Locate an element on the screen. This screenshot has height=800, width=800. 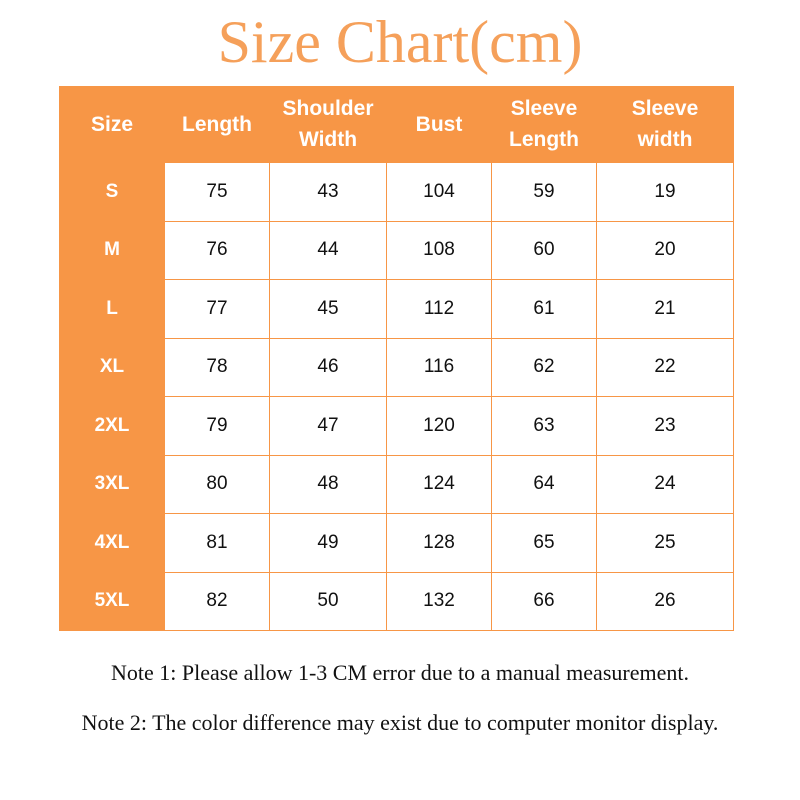
table-row: 2XL 79 47 120 63 23 is located at coordinates (396, 426).